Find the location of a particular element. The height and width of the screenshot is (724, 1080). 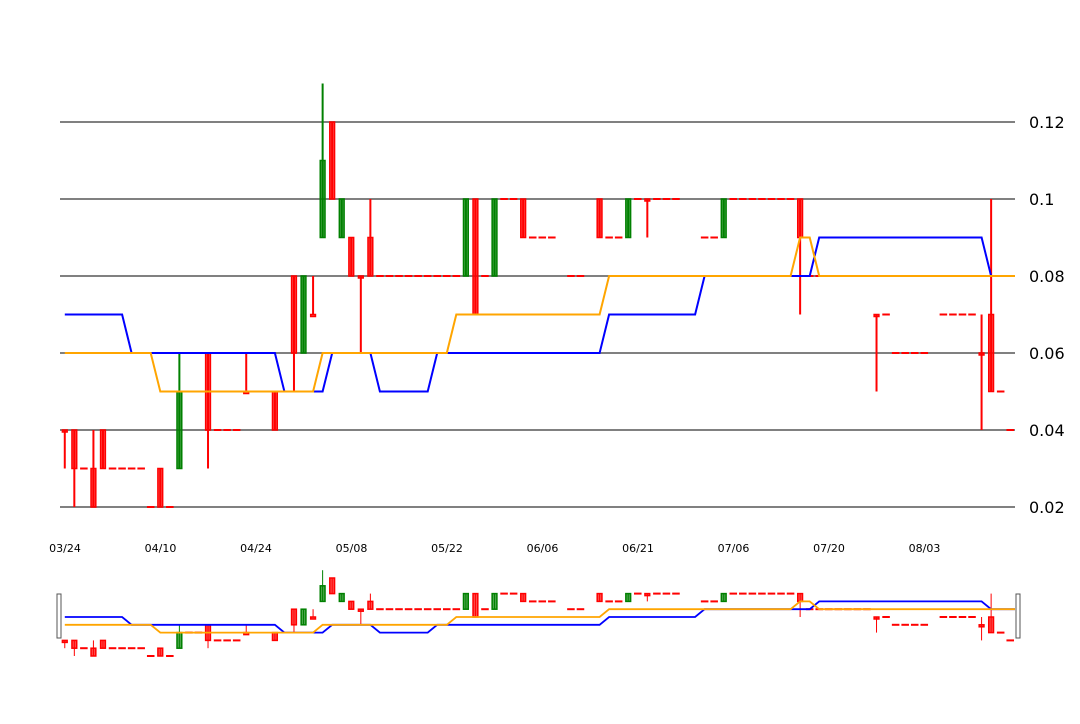

navigator-lines is located at coordinates (539, 617).